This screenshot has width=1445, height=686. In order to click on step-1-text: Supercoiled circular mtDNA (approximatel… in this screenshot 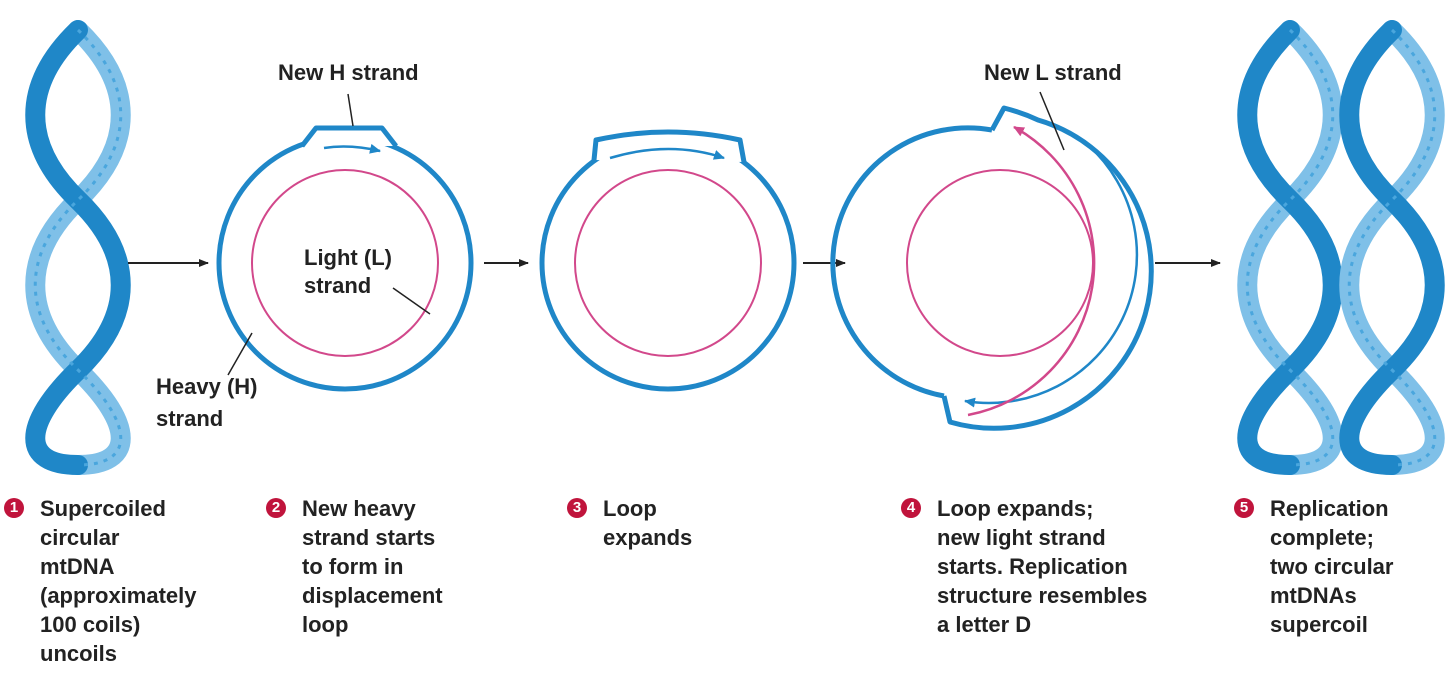, I will do `click(118, 581)`.